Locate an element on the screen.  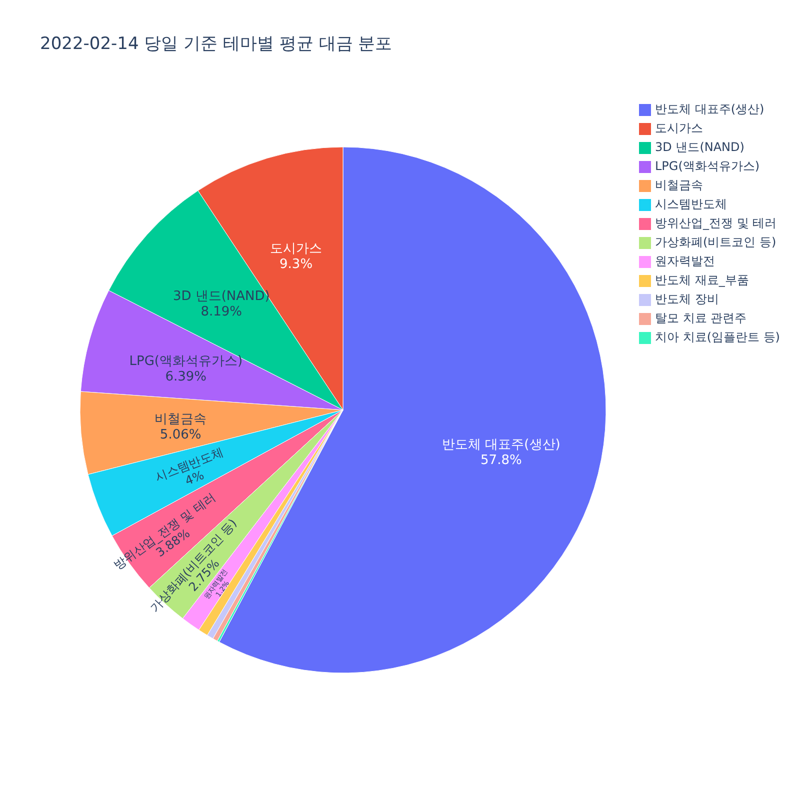
legend-label: 3D 낸드(NAND) is located at coordinates (699, 147).